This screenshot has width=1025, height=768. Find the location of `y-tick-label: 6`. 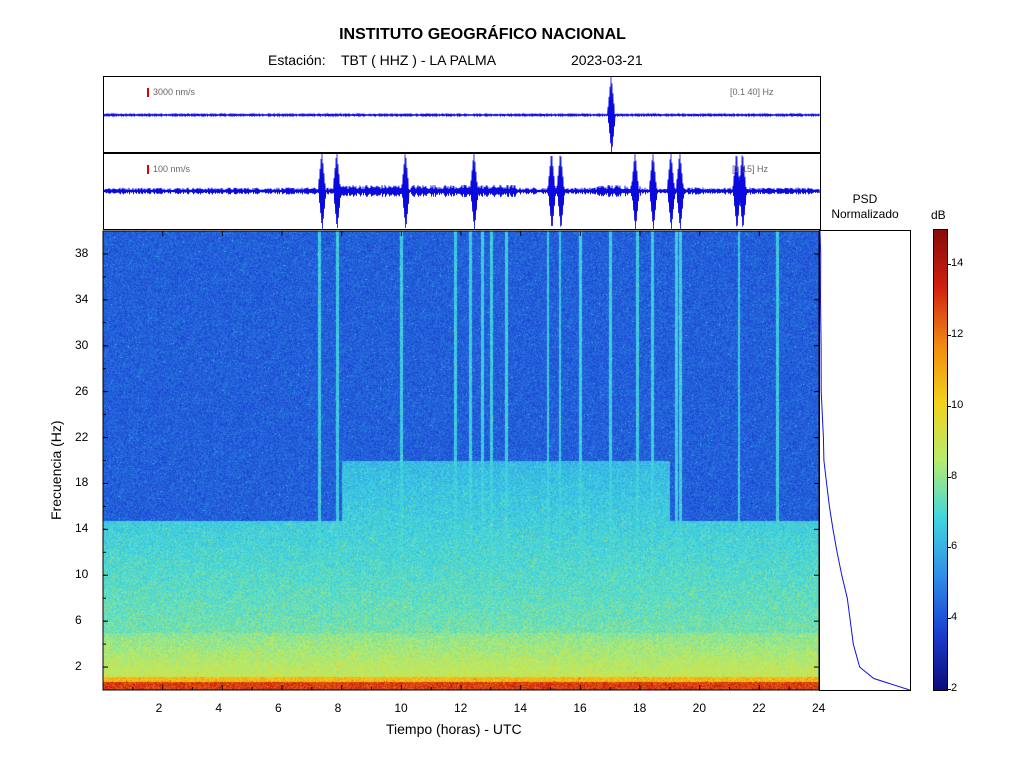

y-tick-label: 6 is located at coordinates (78, 620).